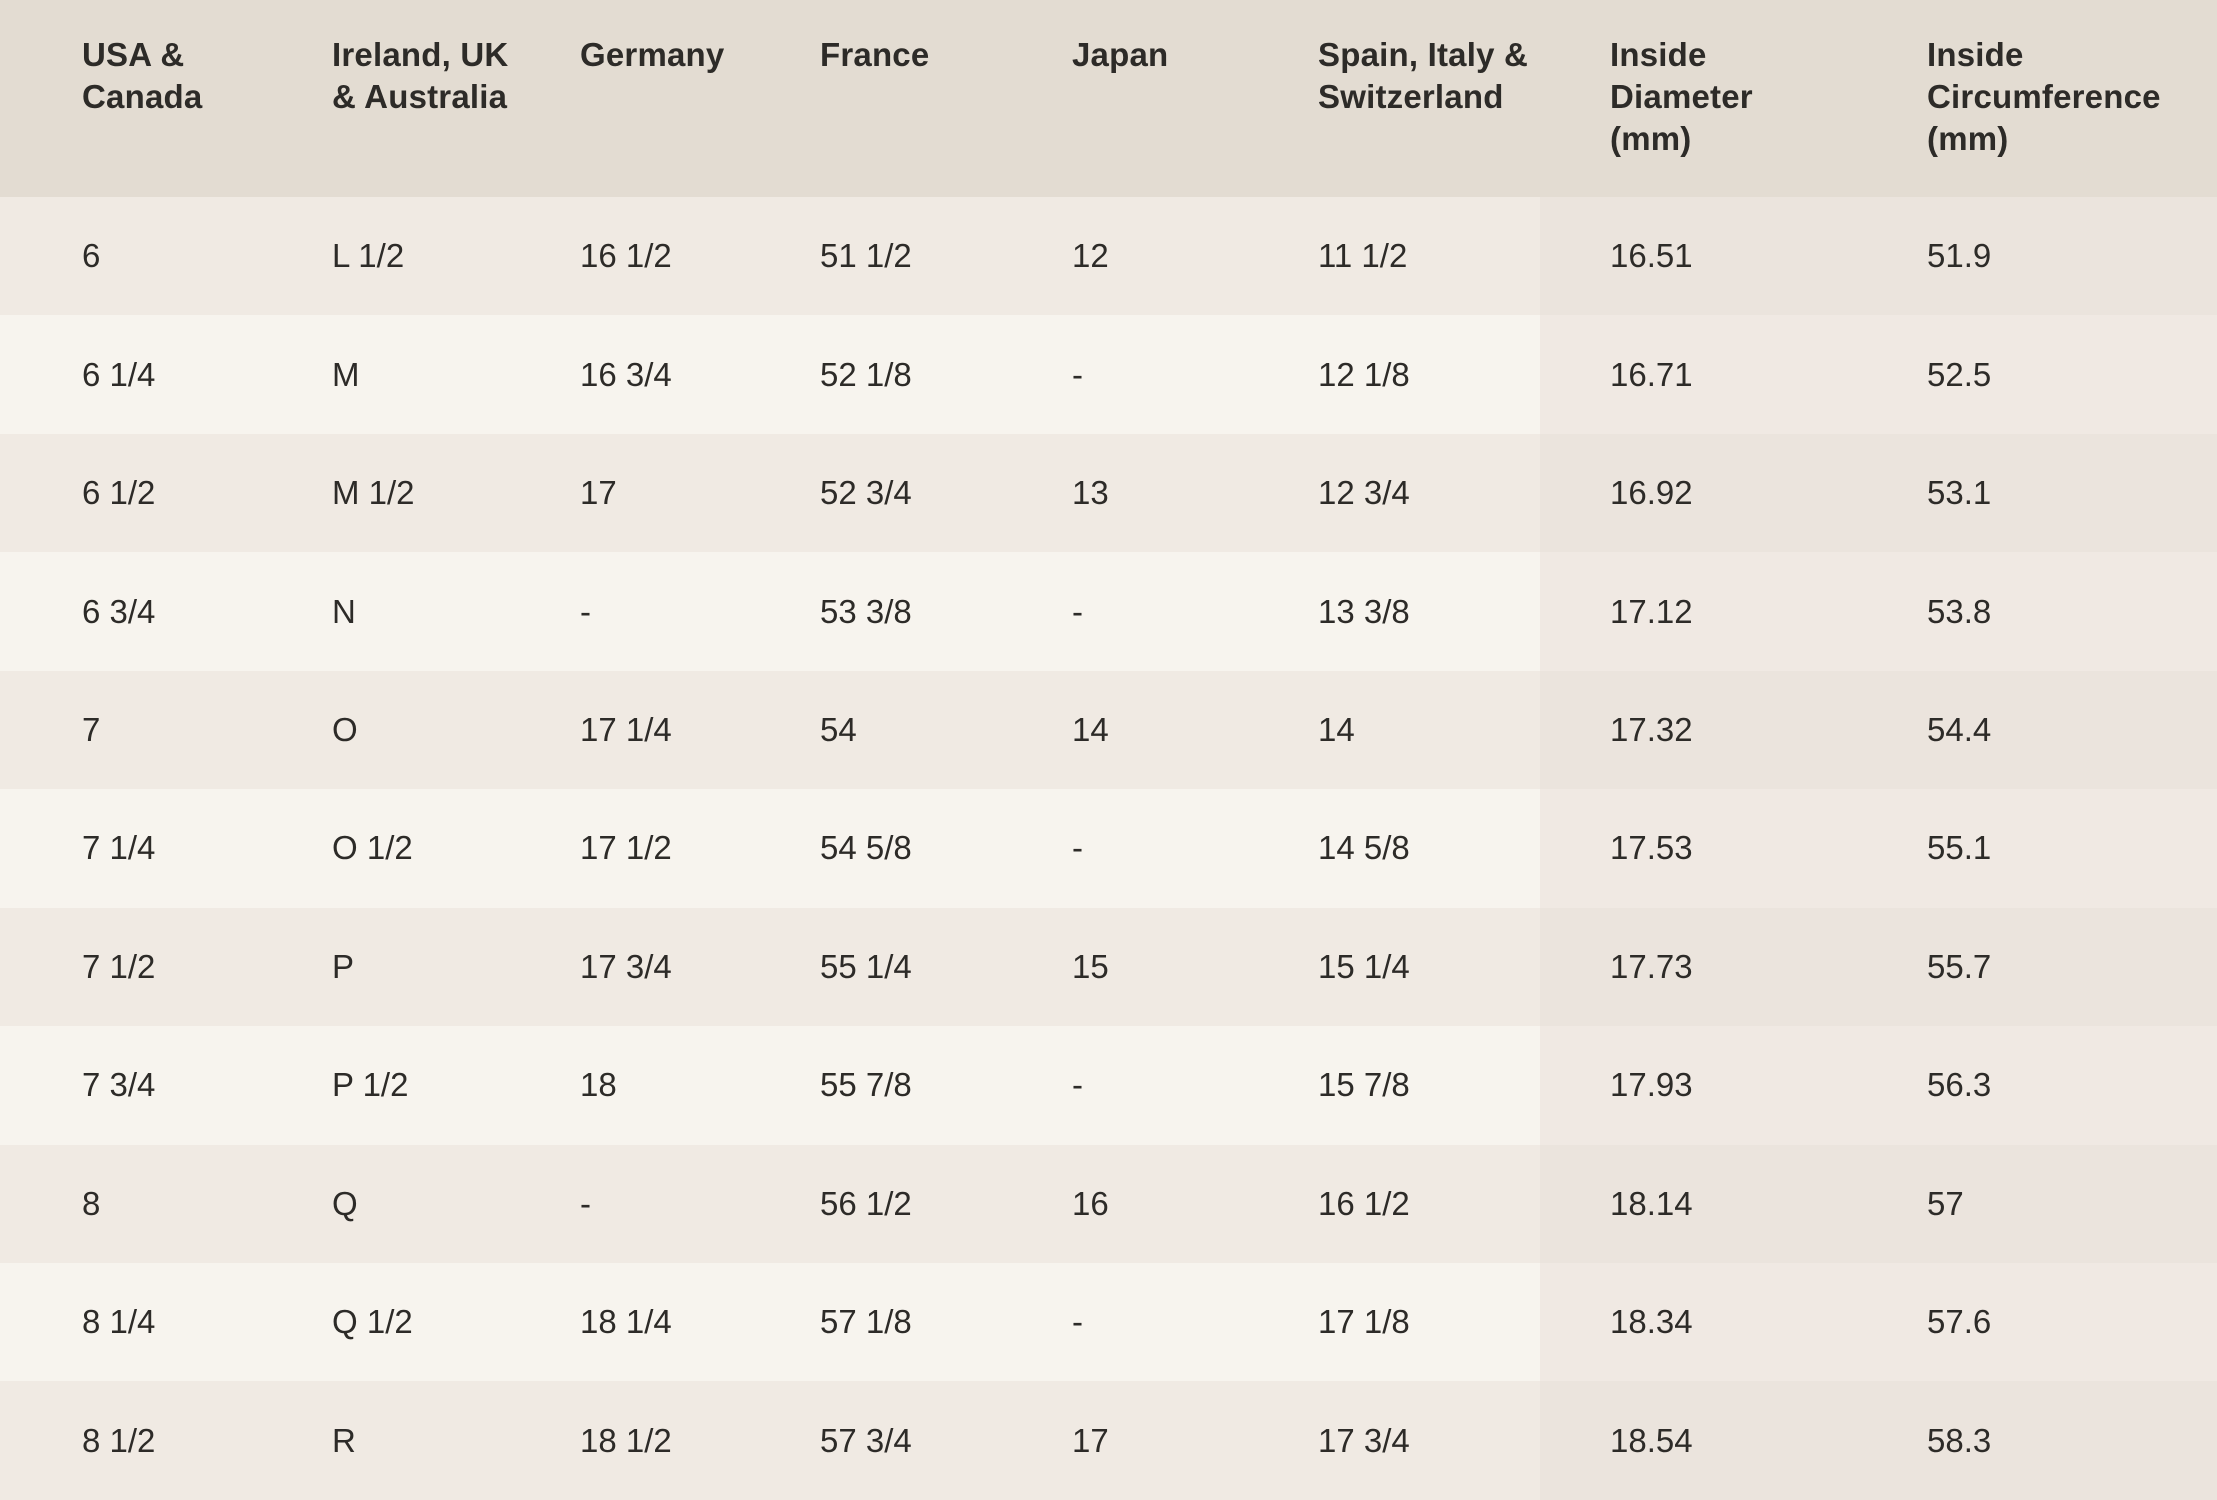 Image resolution: width=2217 pixels, height=1500 pixels. Describe the element at coordinates (1364, 374) in the screenshot. I see `cell-spain-italy-switzerland: 12 1/8` at that location.